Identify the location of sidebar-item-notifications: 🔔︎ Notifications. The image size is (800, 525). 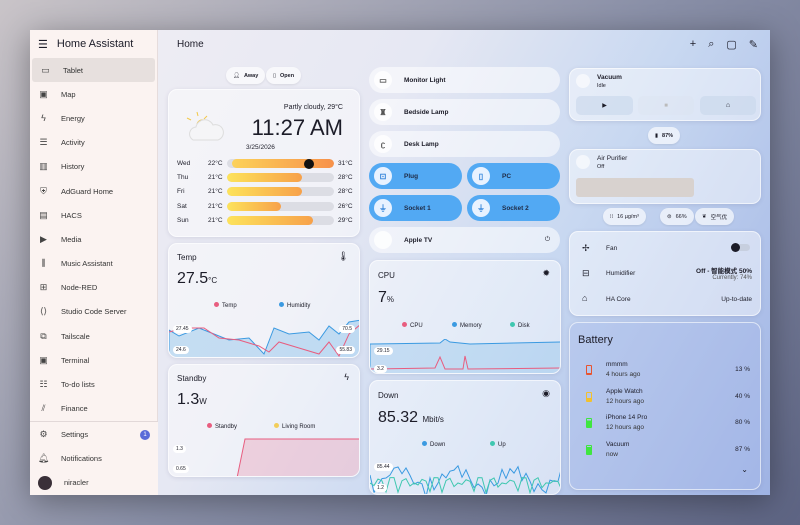
(69, 458).